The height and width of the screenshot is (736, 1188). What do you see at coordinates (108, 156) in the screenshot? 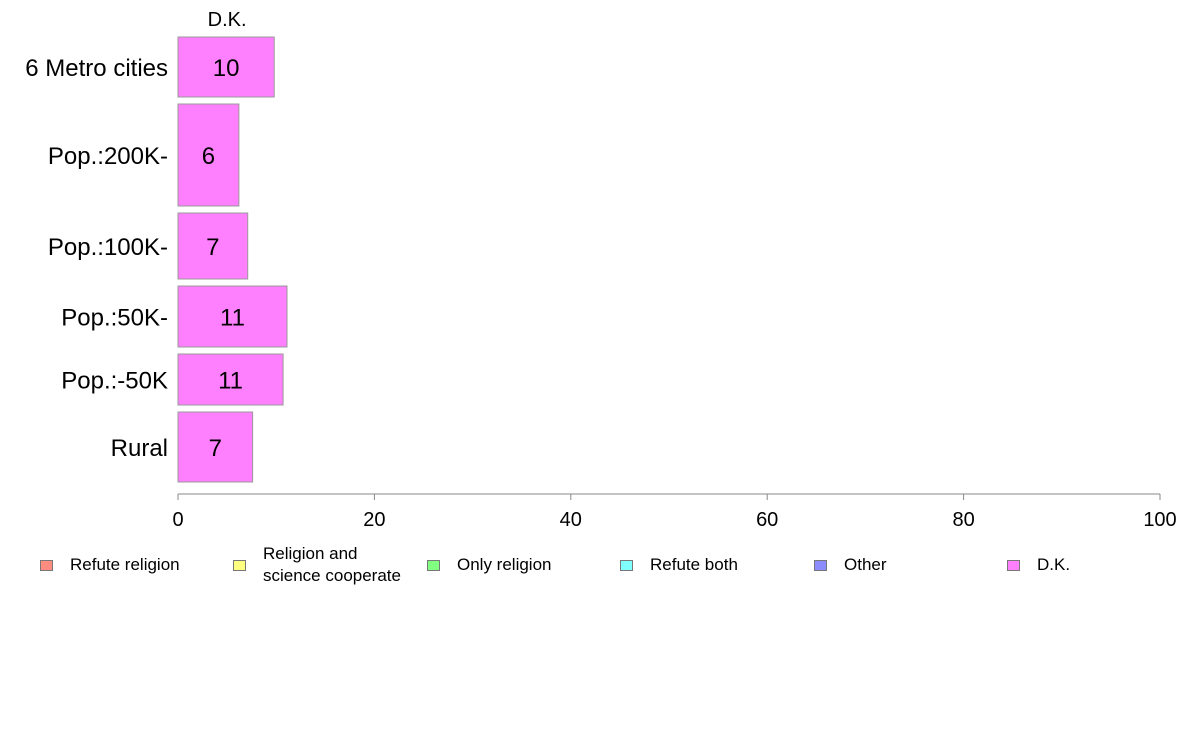
I see `category-label: Pop.:200K-` at bounding box center [108, 156].